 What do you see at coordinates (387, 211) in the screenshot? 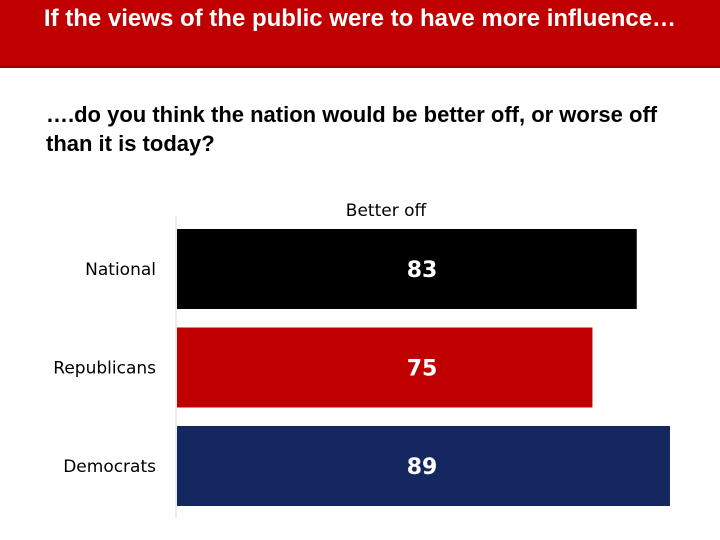
I see `series-label: Better off` at bounding box center [387, 211].